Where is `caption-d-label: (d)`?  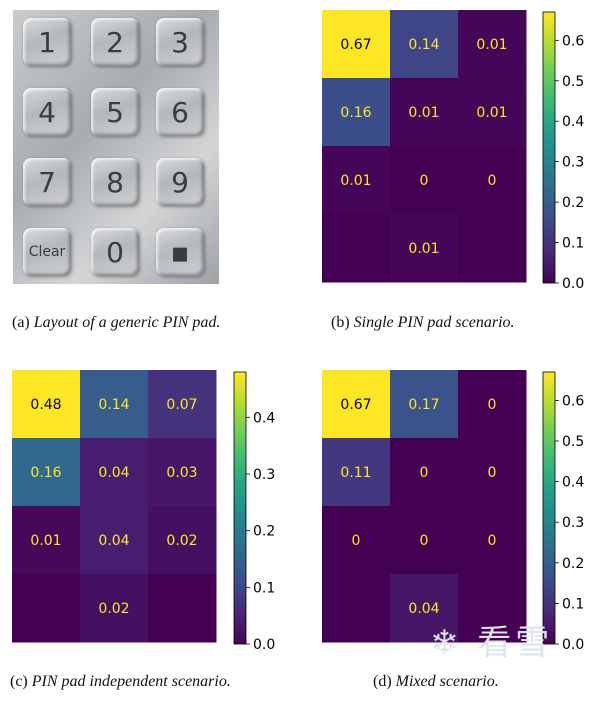
caption-d-label: (d) is located at coordinates (382, 681).